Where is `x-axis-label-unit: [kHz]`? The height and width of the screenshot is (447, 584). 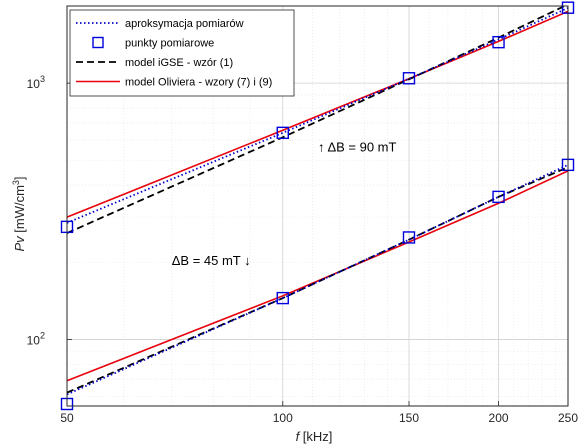 x-axis-label-unit: [kHz] is located at coordinates (315, 436).